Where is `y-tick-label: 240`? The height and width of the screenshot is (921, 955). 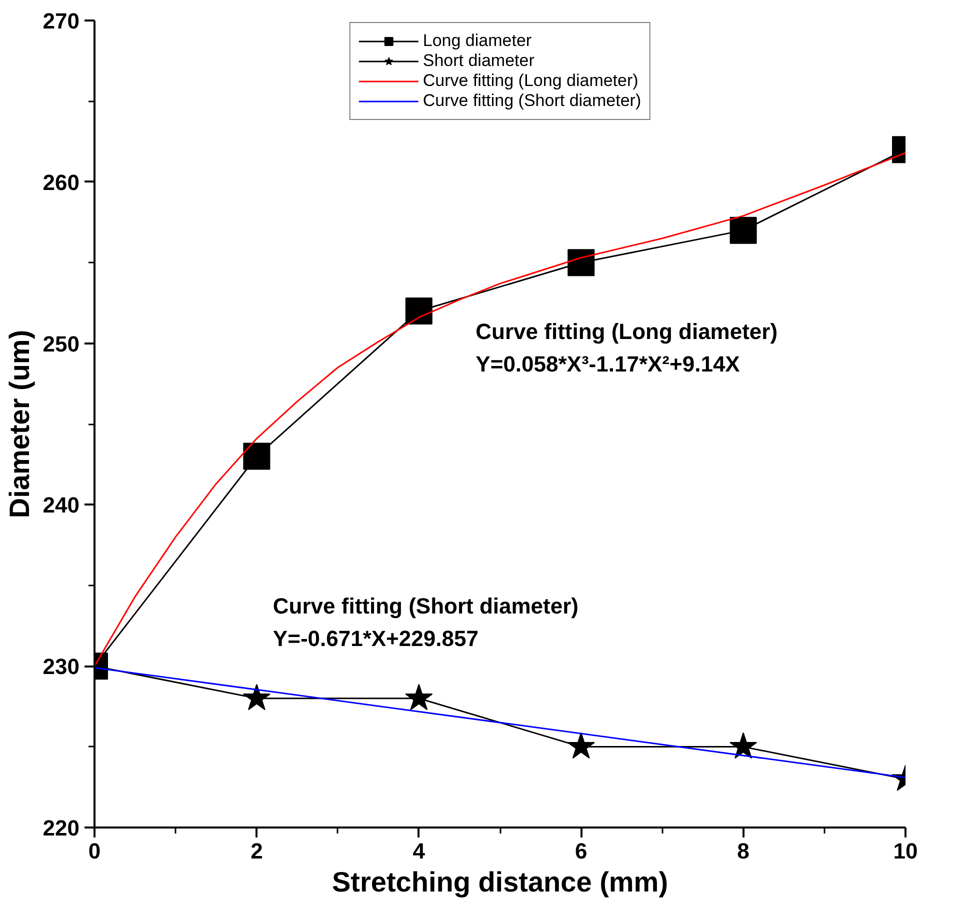
y-tick-label: 240 is located at coordinates (61, 505).